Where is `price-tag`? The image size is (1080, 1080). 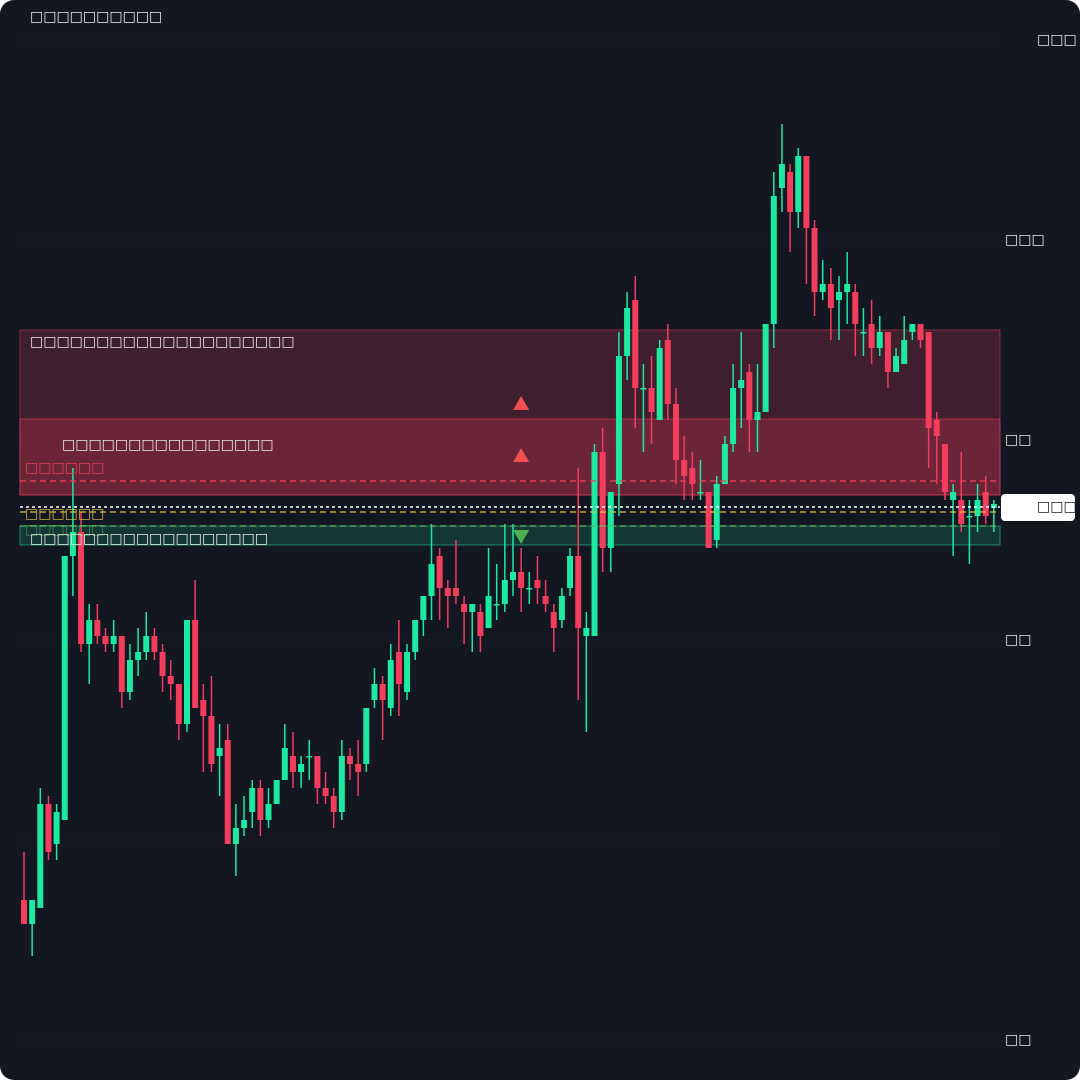
price-tag is located at coordinates (1038, 507).